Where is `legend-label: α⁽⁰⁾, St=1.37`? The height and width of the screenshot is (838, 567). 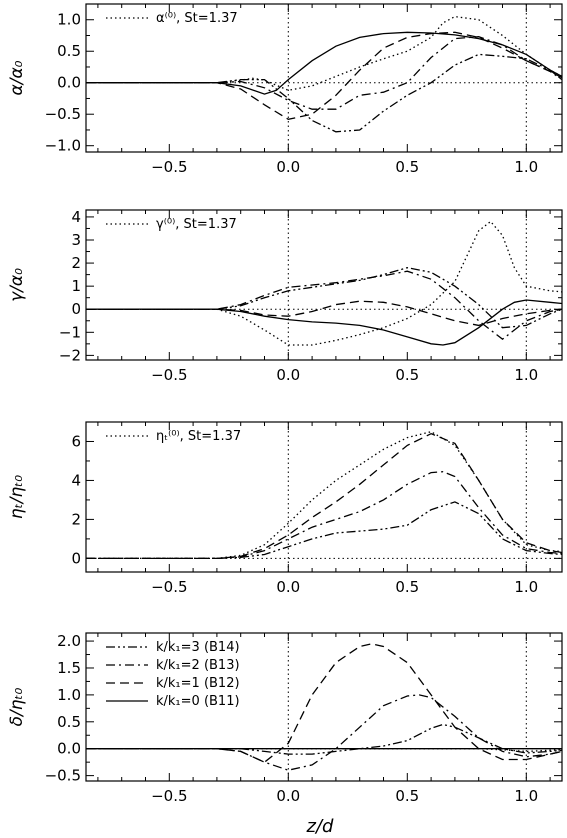 legend-label: α⁽⁰⁾, St=1.37 is located at coordinates (197, 18).